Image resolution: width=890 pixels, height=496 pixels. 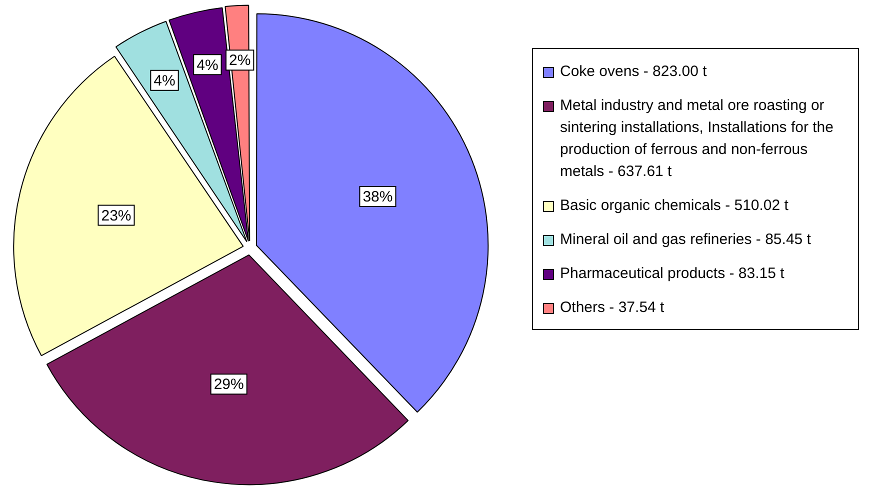 I want to click on legend-label: Mineral oil and gas refineries - 85.45 t, so click(x=685, y=240).